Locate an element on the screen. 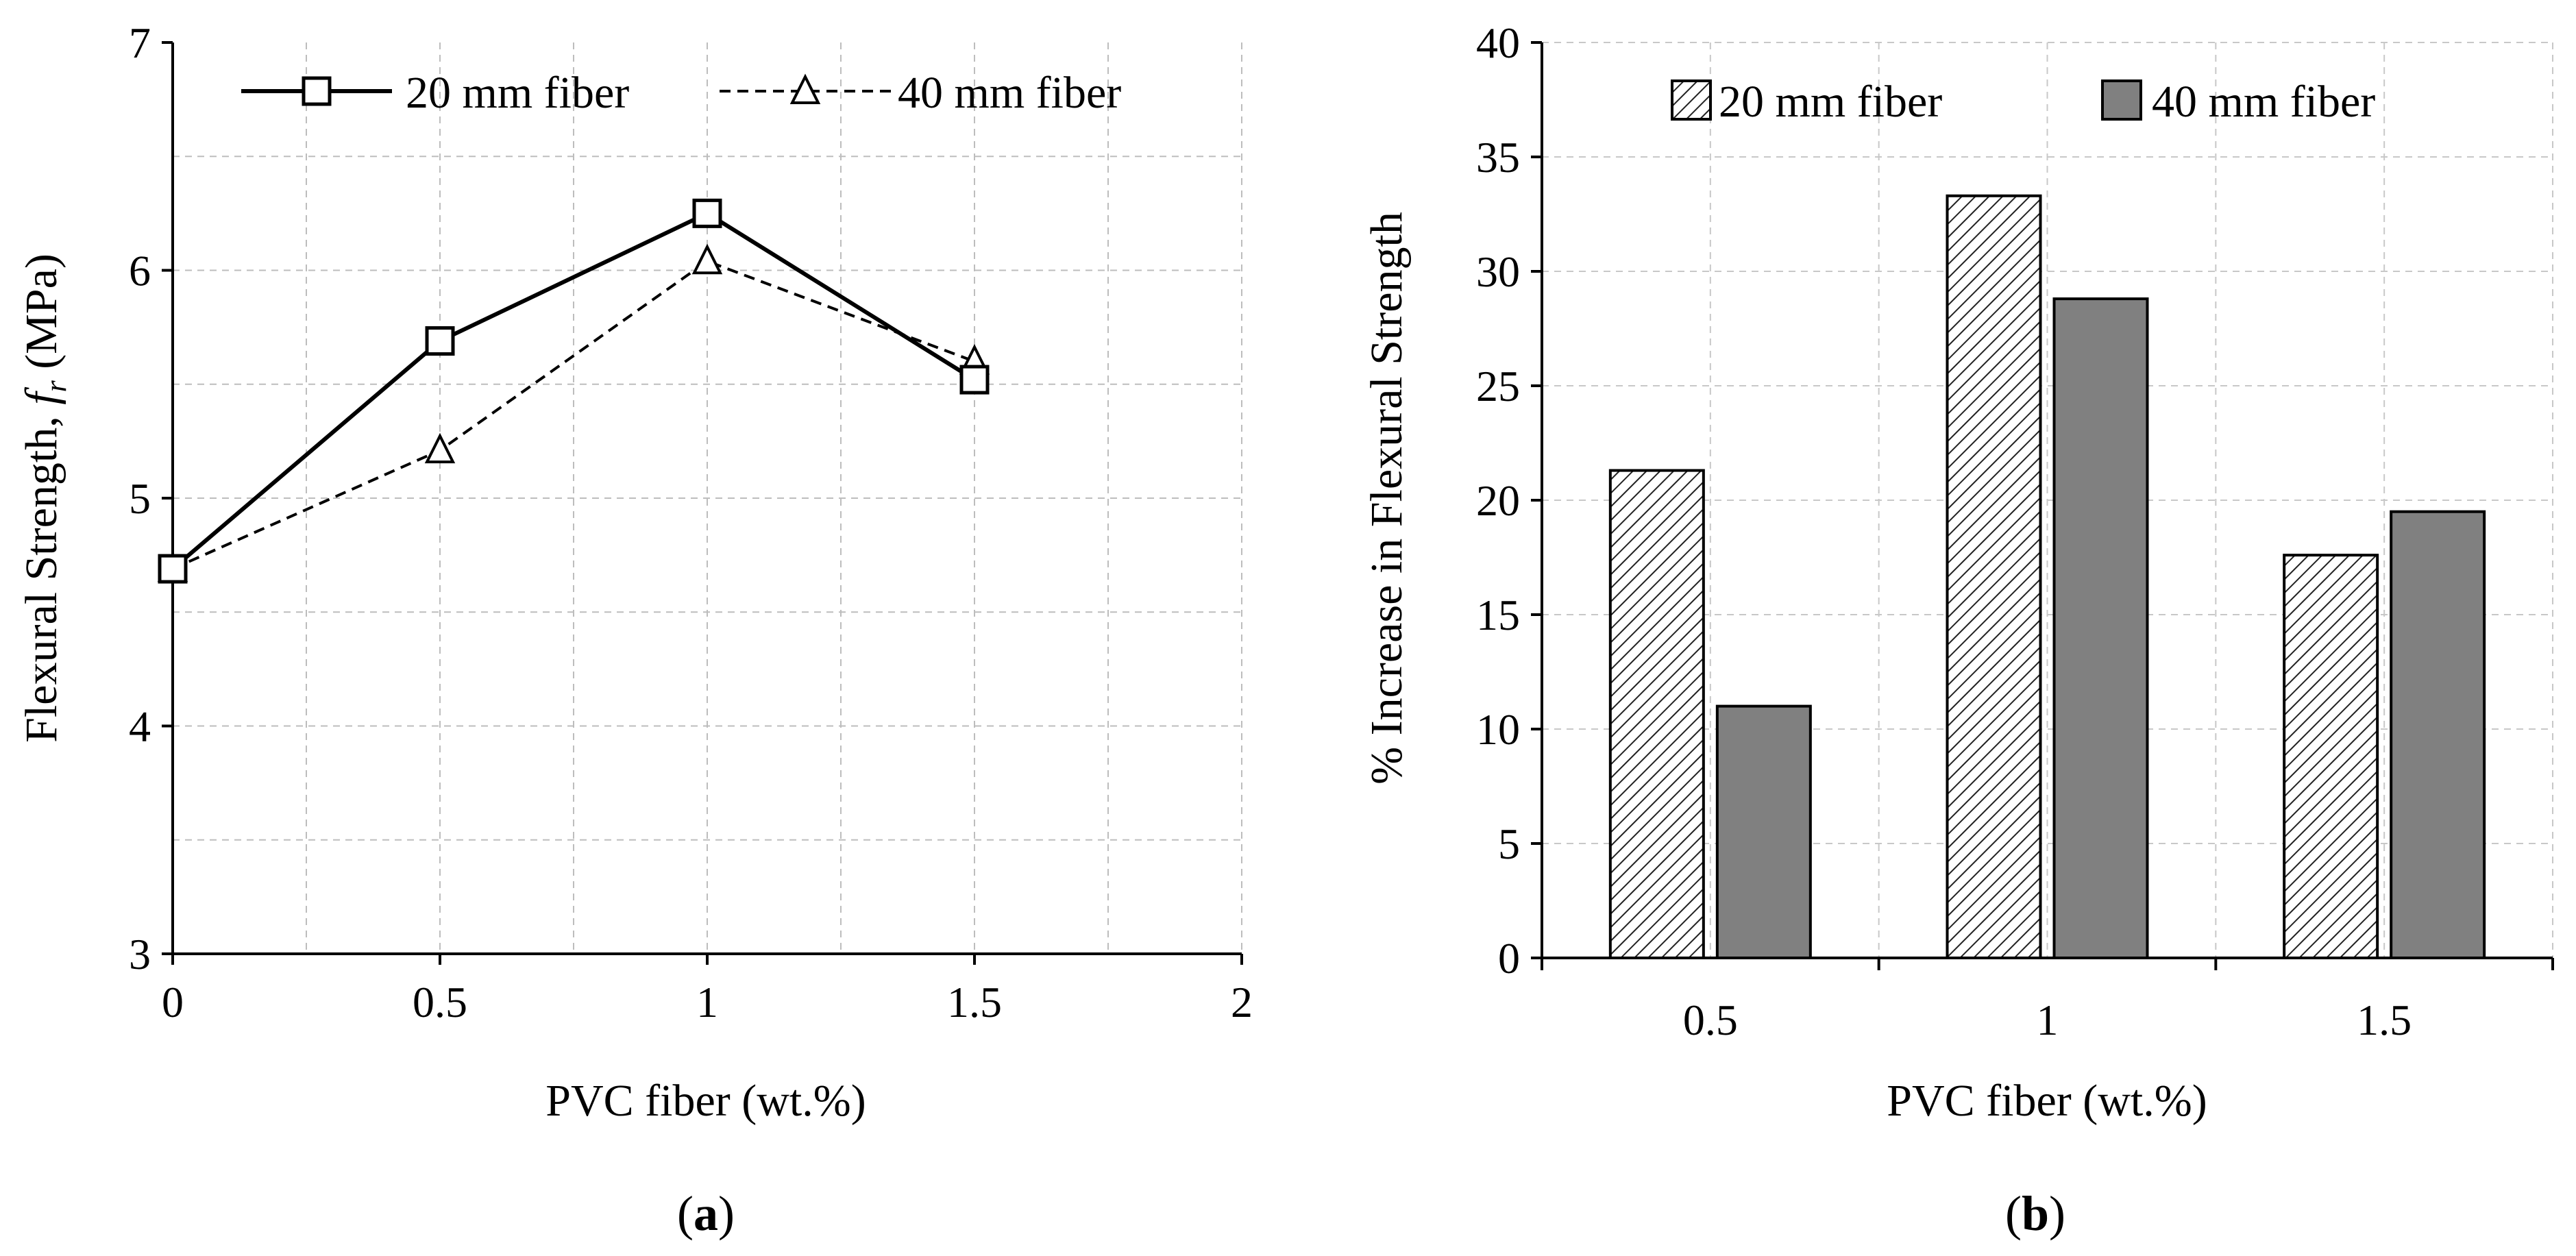 The image size is (2576, 1256). panel-a-series is located at coordinates (574, 391).